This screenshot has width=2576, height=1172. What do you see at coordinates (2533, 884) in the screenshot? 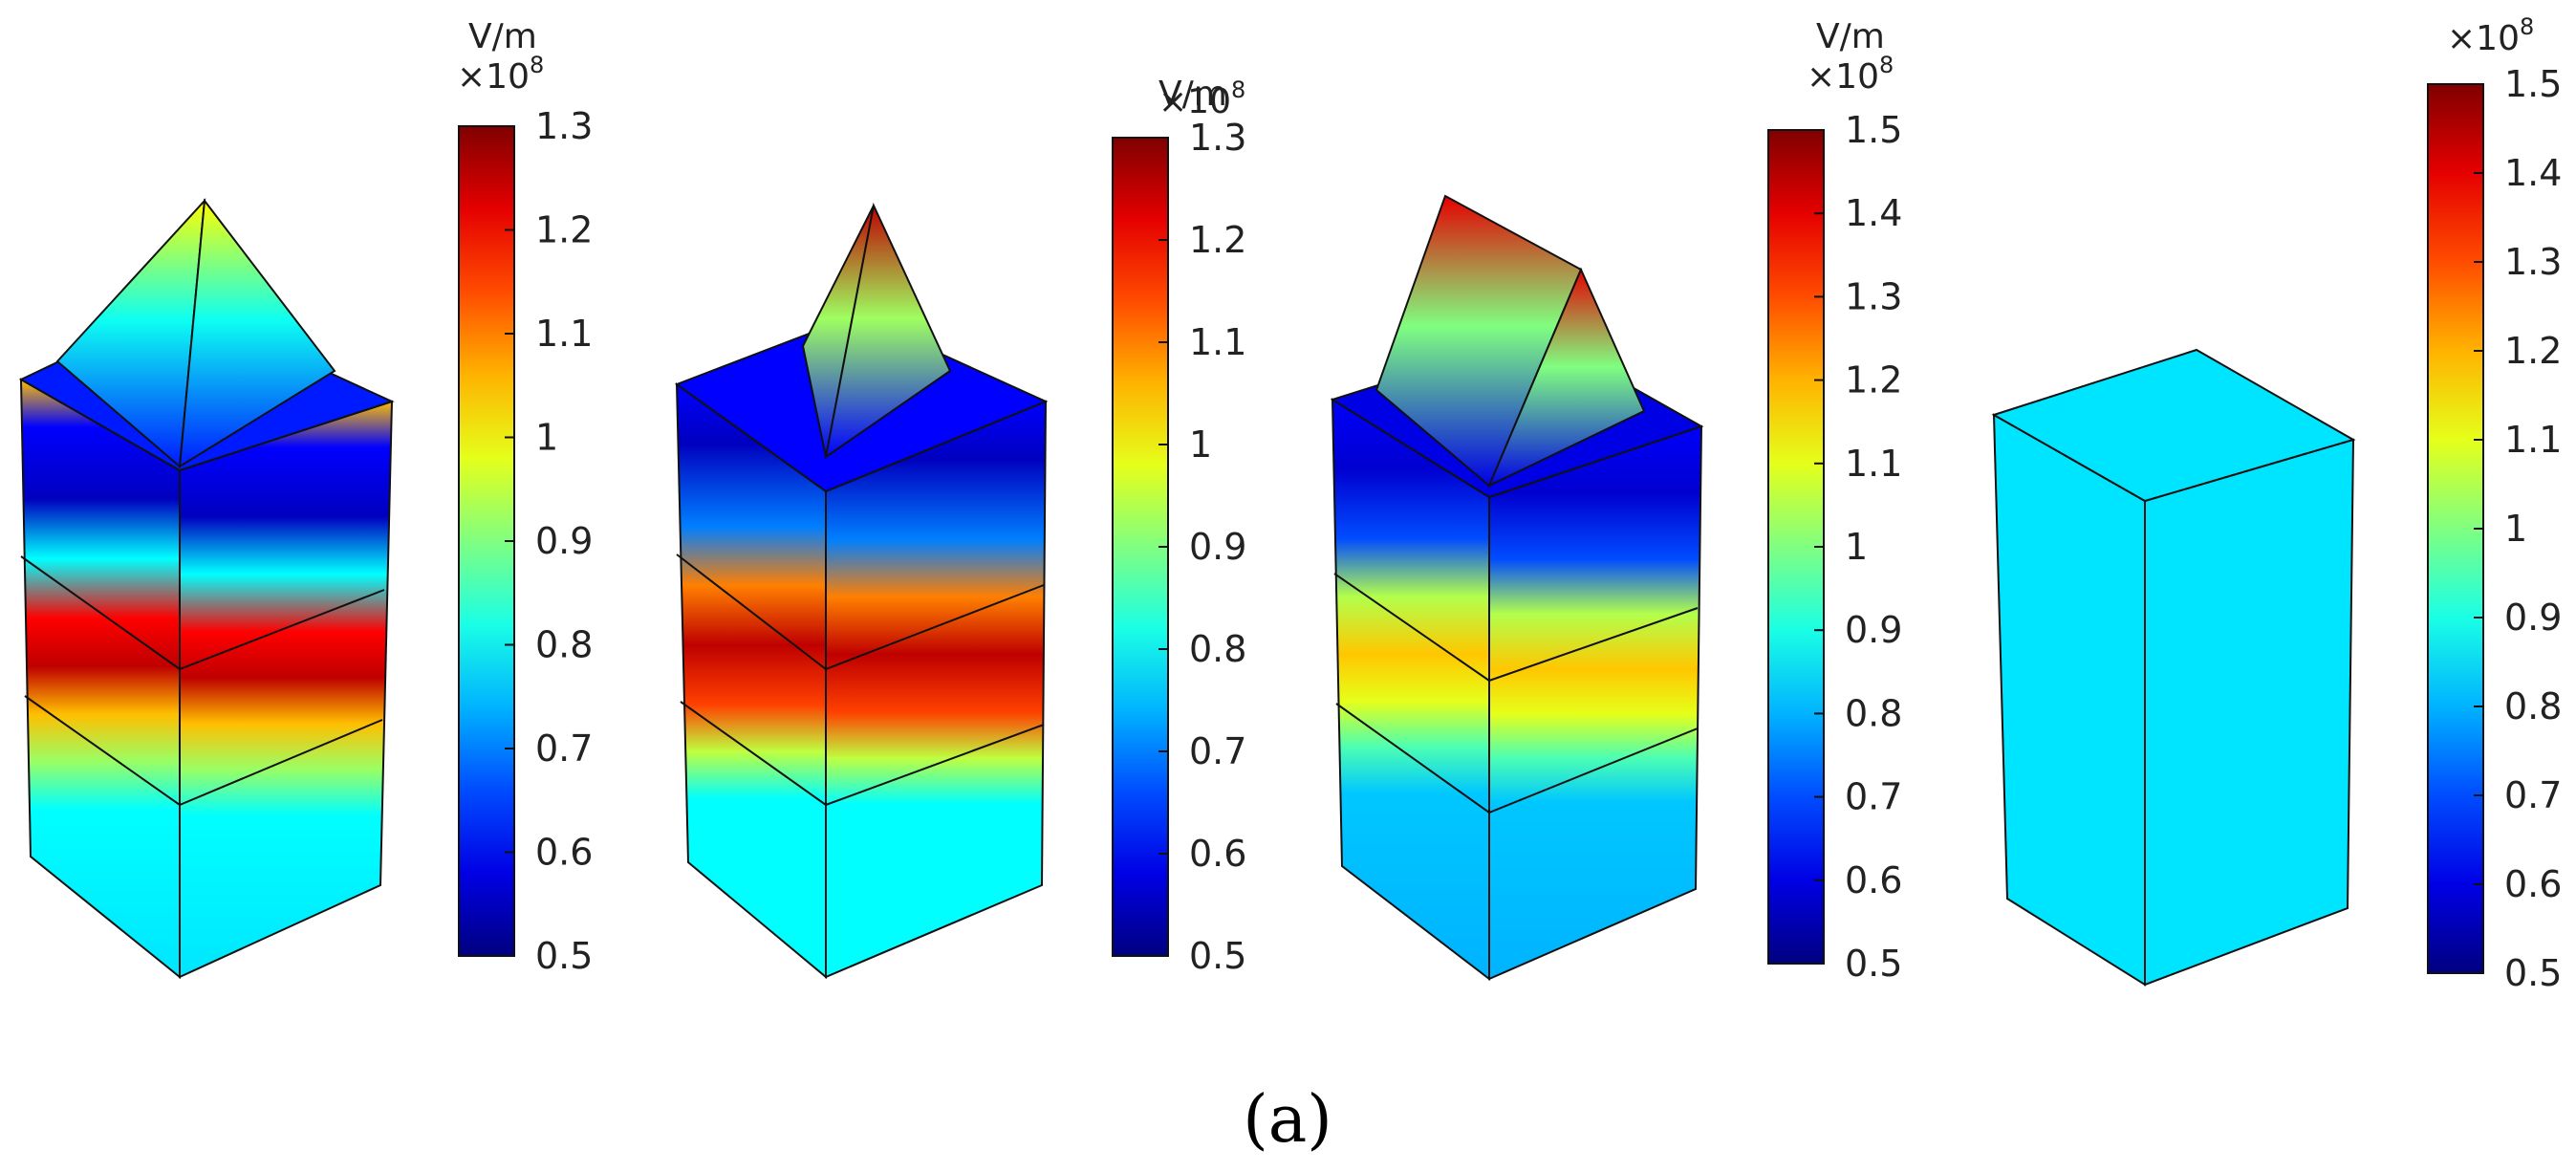
I see `colorbar-4-tick-label: 0.6` at bounding box center [2533, 884].